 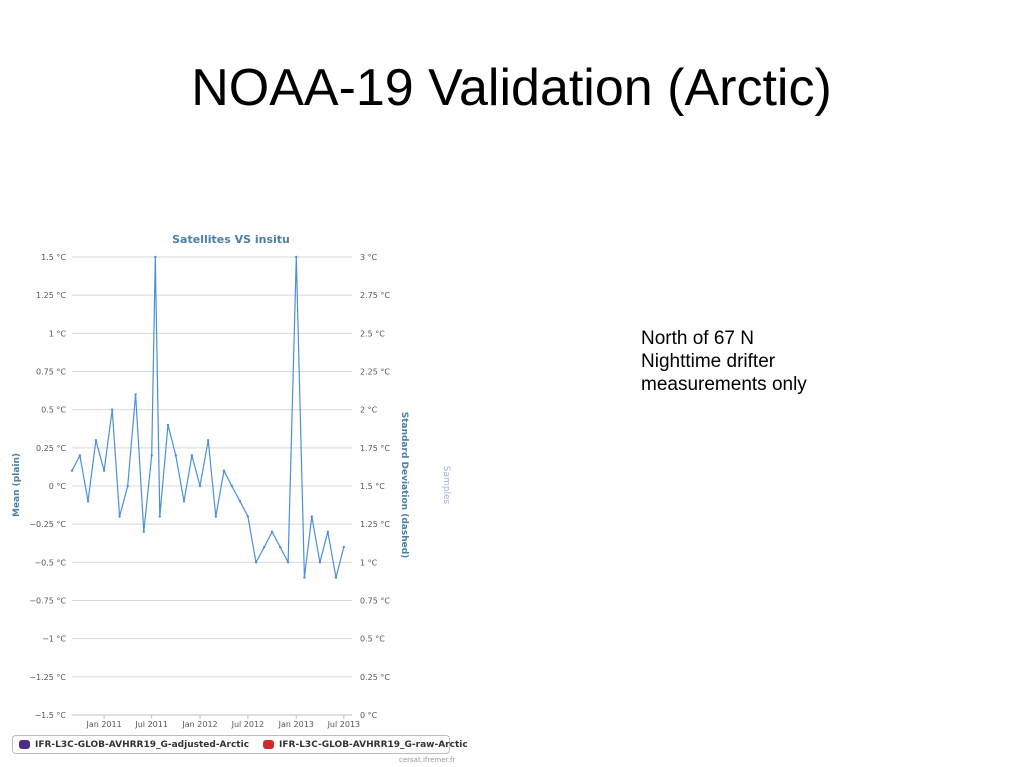 What do you see at coordinates (404, 485) in the screenshot?
I see `y-axis-right-label: Standard Deviation (dashed)` at bounding box center [404, 485].